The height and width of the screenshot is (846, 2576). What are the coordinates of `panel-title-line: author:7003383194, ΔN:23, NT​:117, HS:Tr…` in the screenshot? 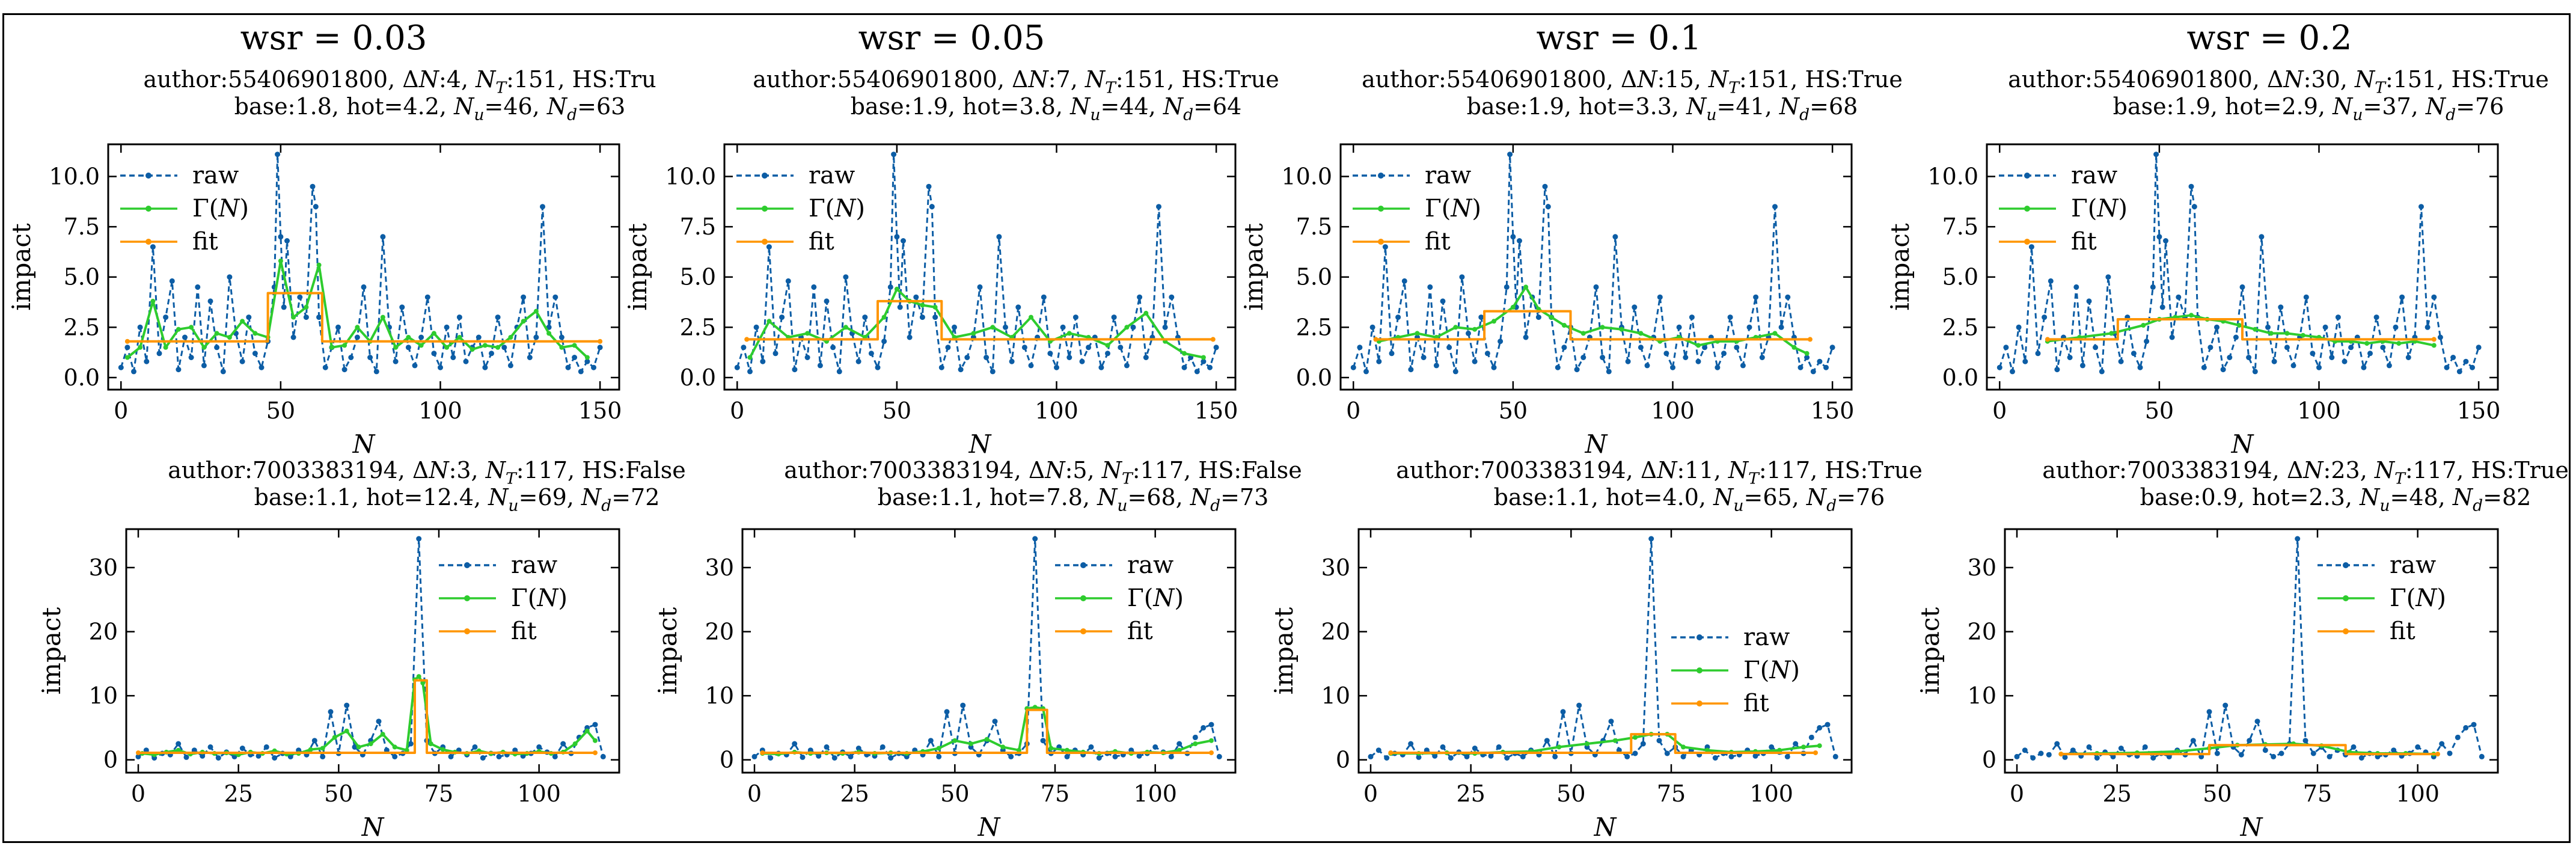 It's located at (2305, 472).